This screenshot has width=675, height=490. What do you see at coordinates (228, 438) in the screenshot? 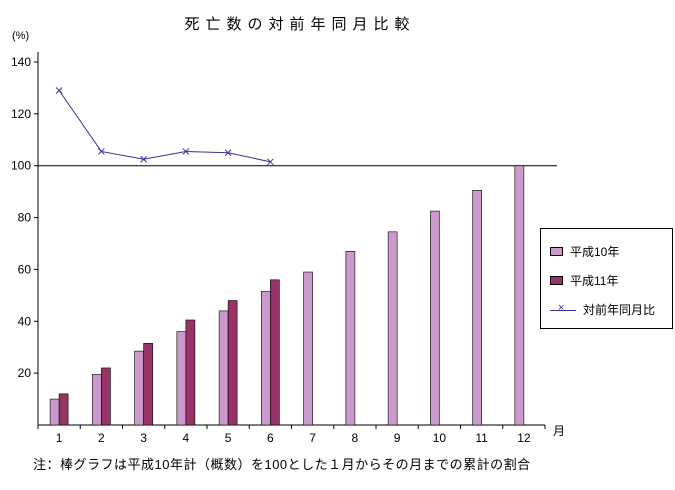
I see `x-tick-label: 5` at bounding box center [228, 438].